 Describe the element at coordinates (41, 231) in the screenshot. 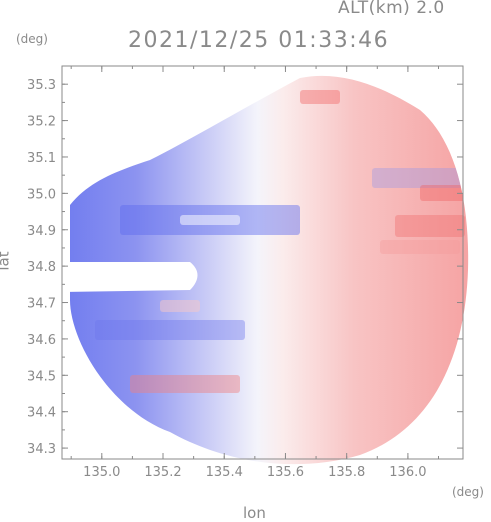

I see `y-tick-label: 34.9` at that location.